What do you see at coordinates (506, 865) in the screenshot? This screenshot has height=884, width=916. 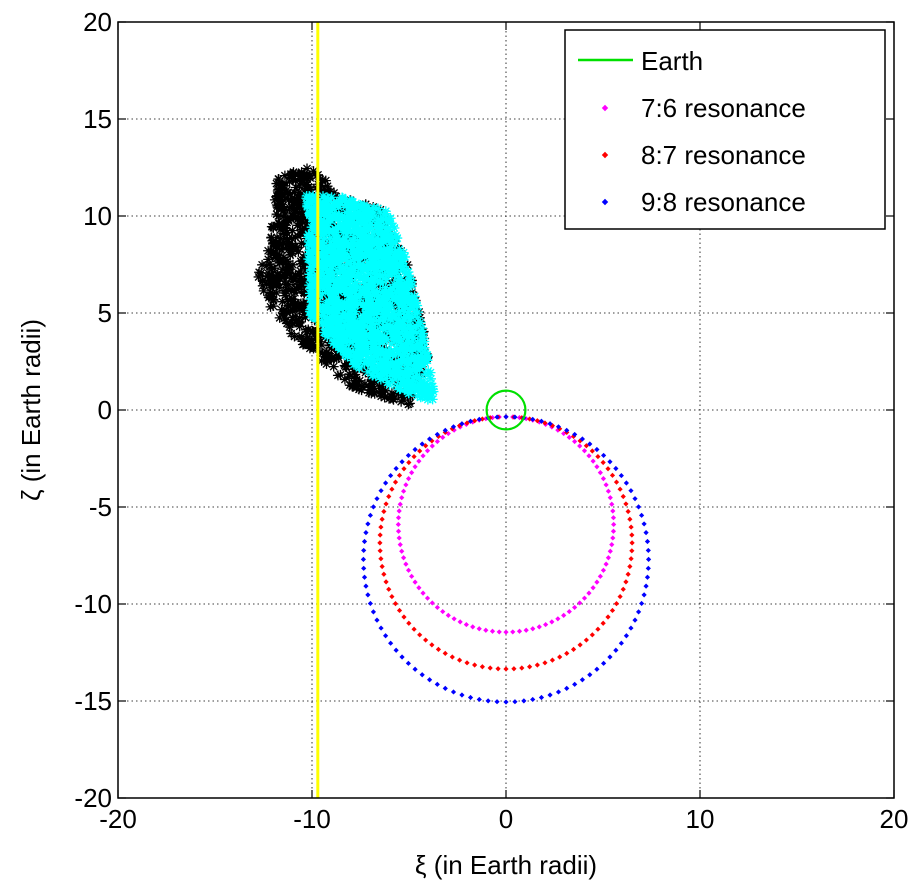 I see `x-axis-label: ξ (in Earth radii)` at bounding box center [506, 865].